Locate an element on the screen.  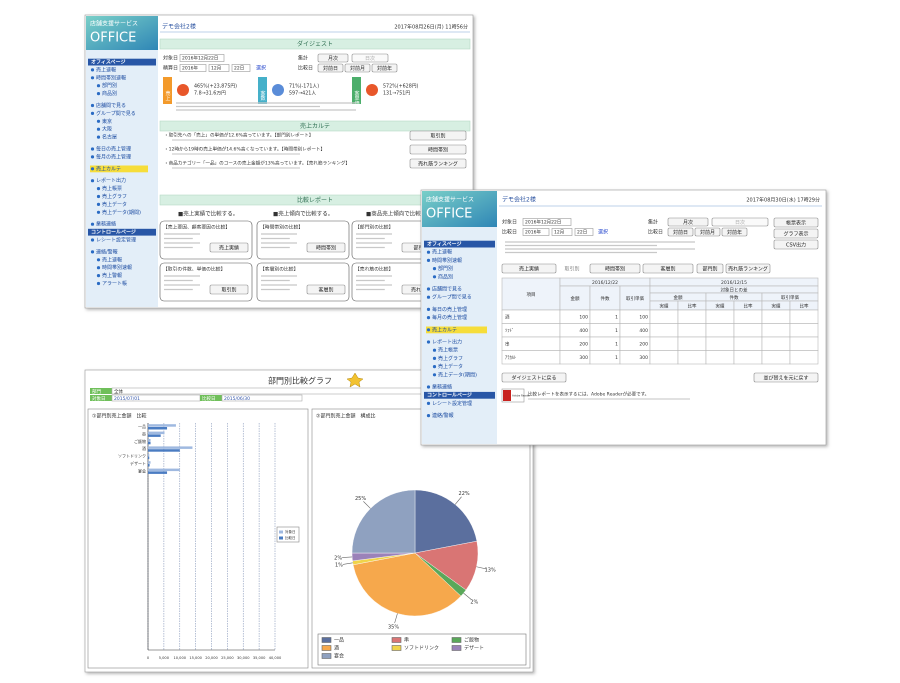
label: 22日 is located at coordinates (239, 69).